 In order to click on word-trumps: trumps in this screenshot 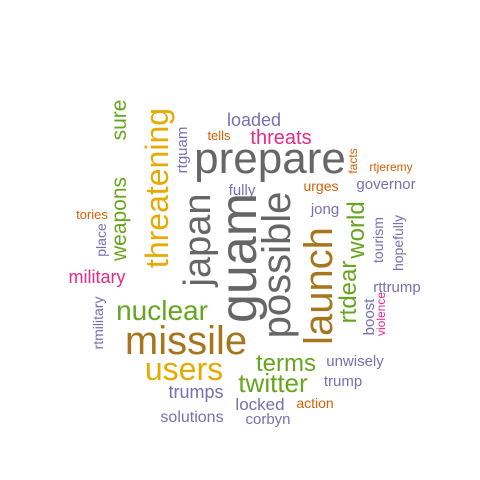, I will do `click(195, 392)`.